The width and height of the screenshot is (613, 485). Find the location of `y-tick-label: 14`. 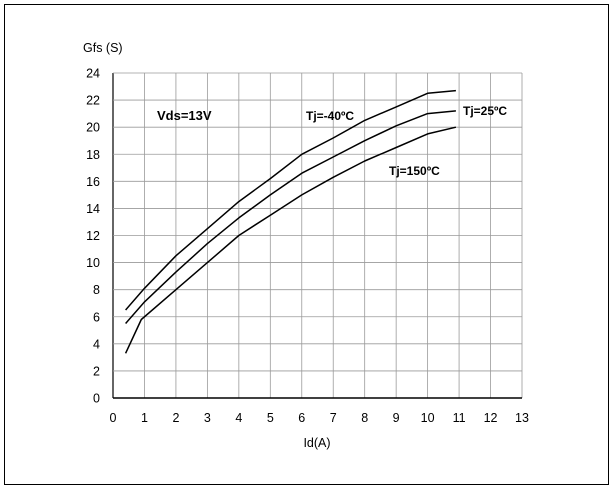

y-tick-label: 14 is located at coordinates (93, 209).